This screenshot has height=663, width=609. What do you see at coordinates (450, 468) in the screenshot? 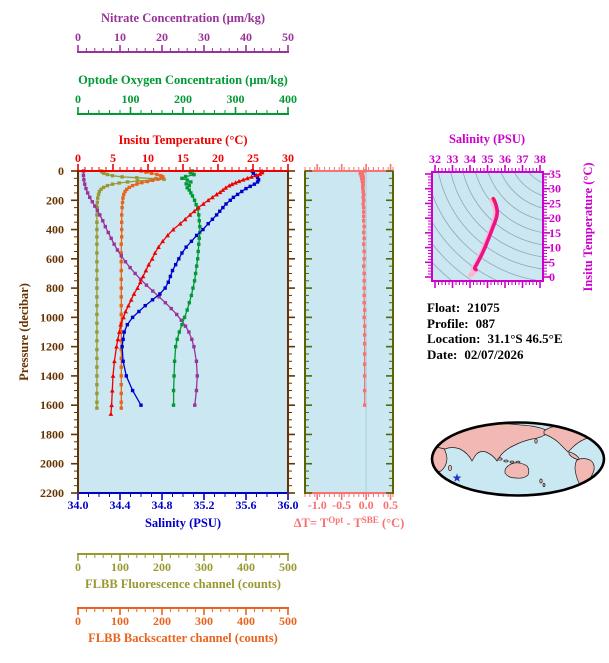
I see `map-madagascar` at bounding box center [450, 468].